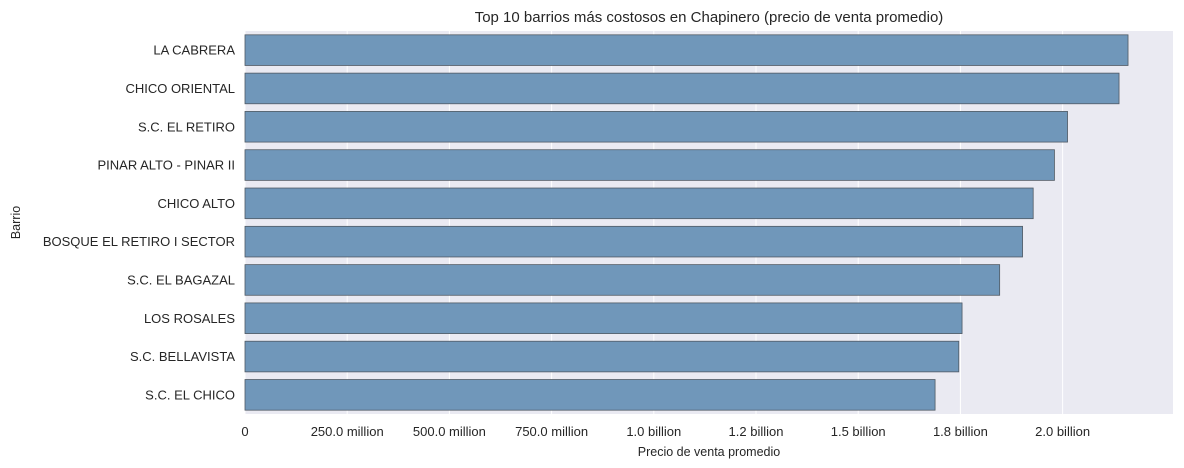 The height and width of the screenshot is (468, 1184). What do you see at coordinates (186, 126) in the screenshot?
I see `y-tick-label: S.C. EL RETIRO` at bounding box center [186, 126].